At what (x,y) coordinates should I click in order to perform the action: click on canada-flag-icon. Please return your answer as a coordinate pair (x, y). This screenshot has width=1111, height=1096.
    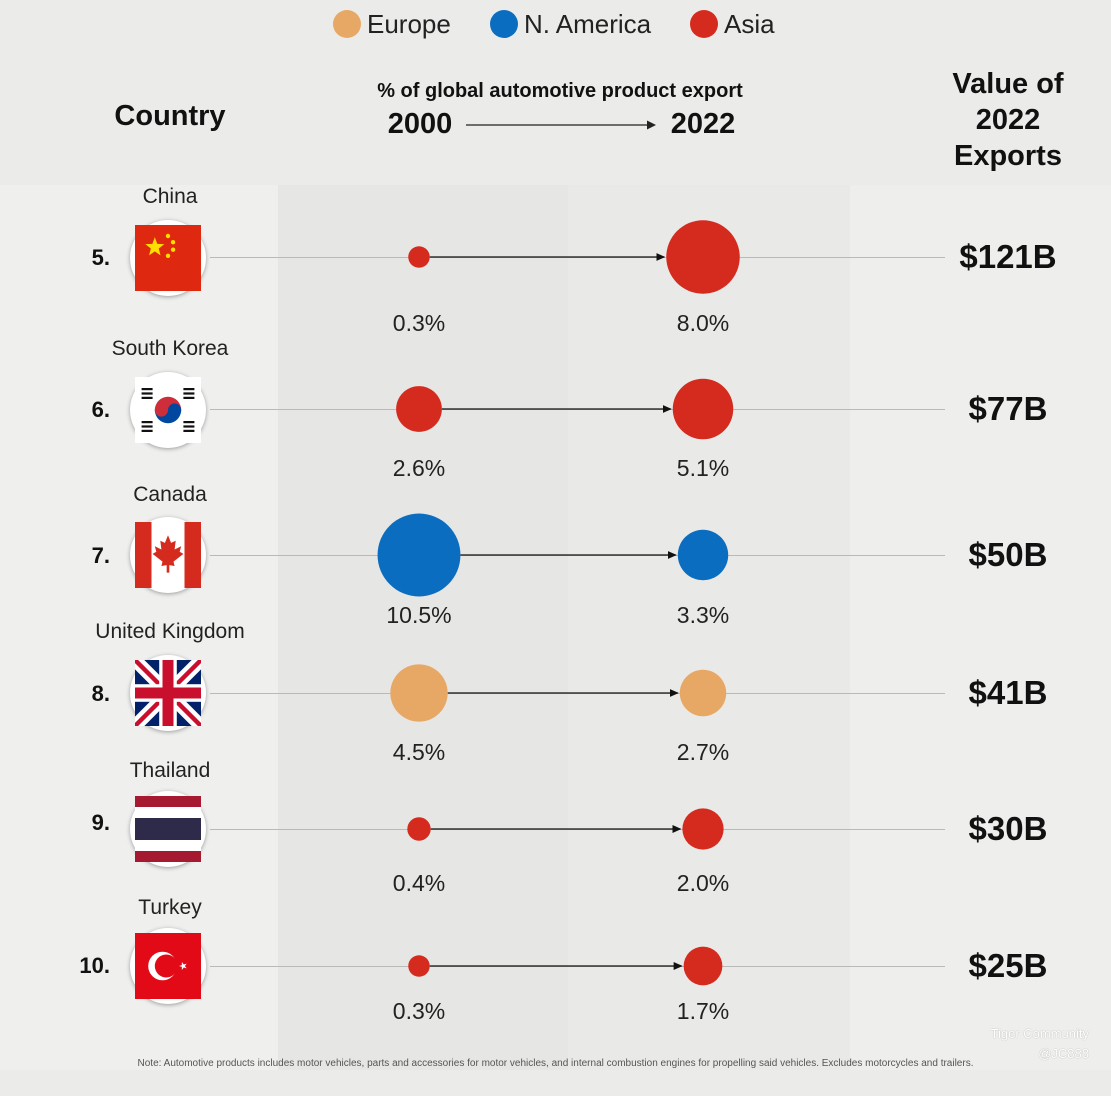
    Looking at the image, I should click on (168, 555).